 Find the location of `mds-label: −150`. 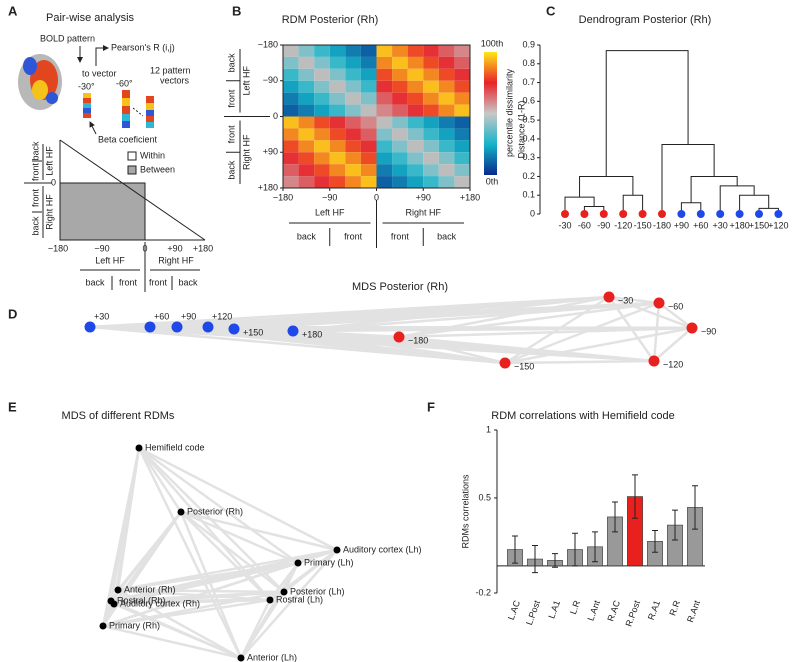

mds-label: −150 is located at coordinates (524, 366).